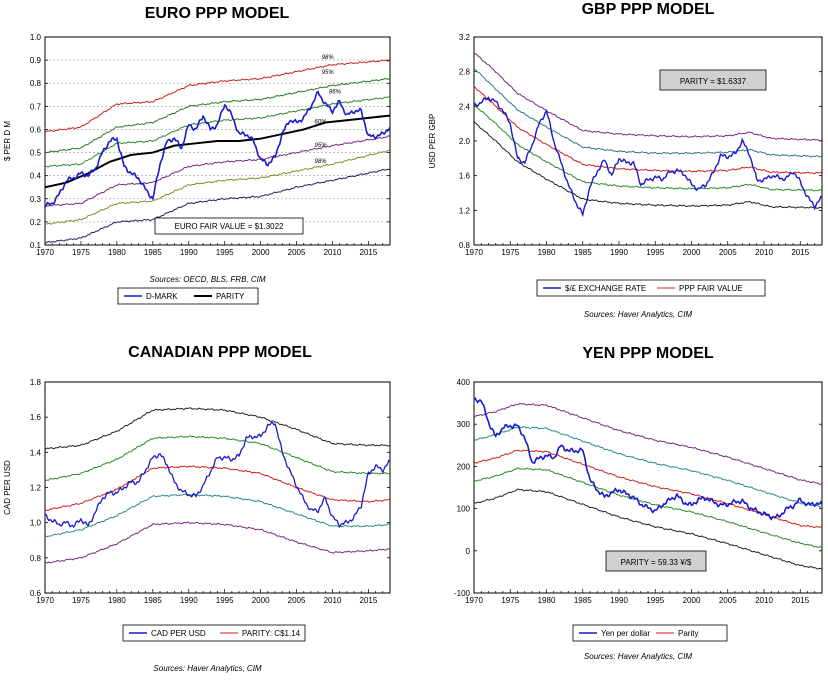  Describe the element at coordinates (462, 593) in the screenshot. I see `y-tick-label: -100` at that location.